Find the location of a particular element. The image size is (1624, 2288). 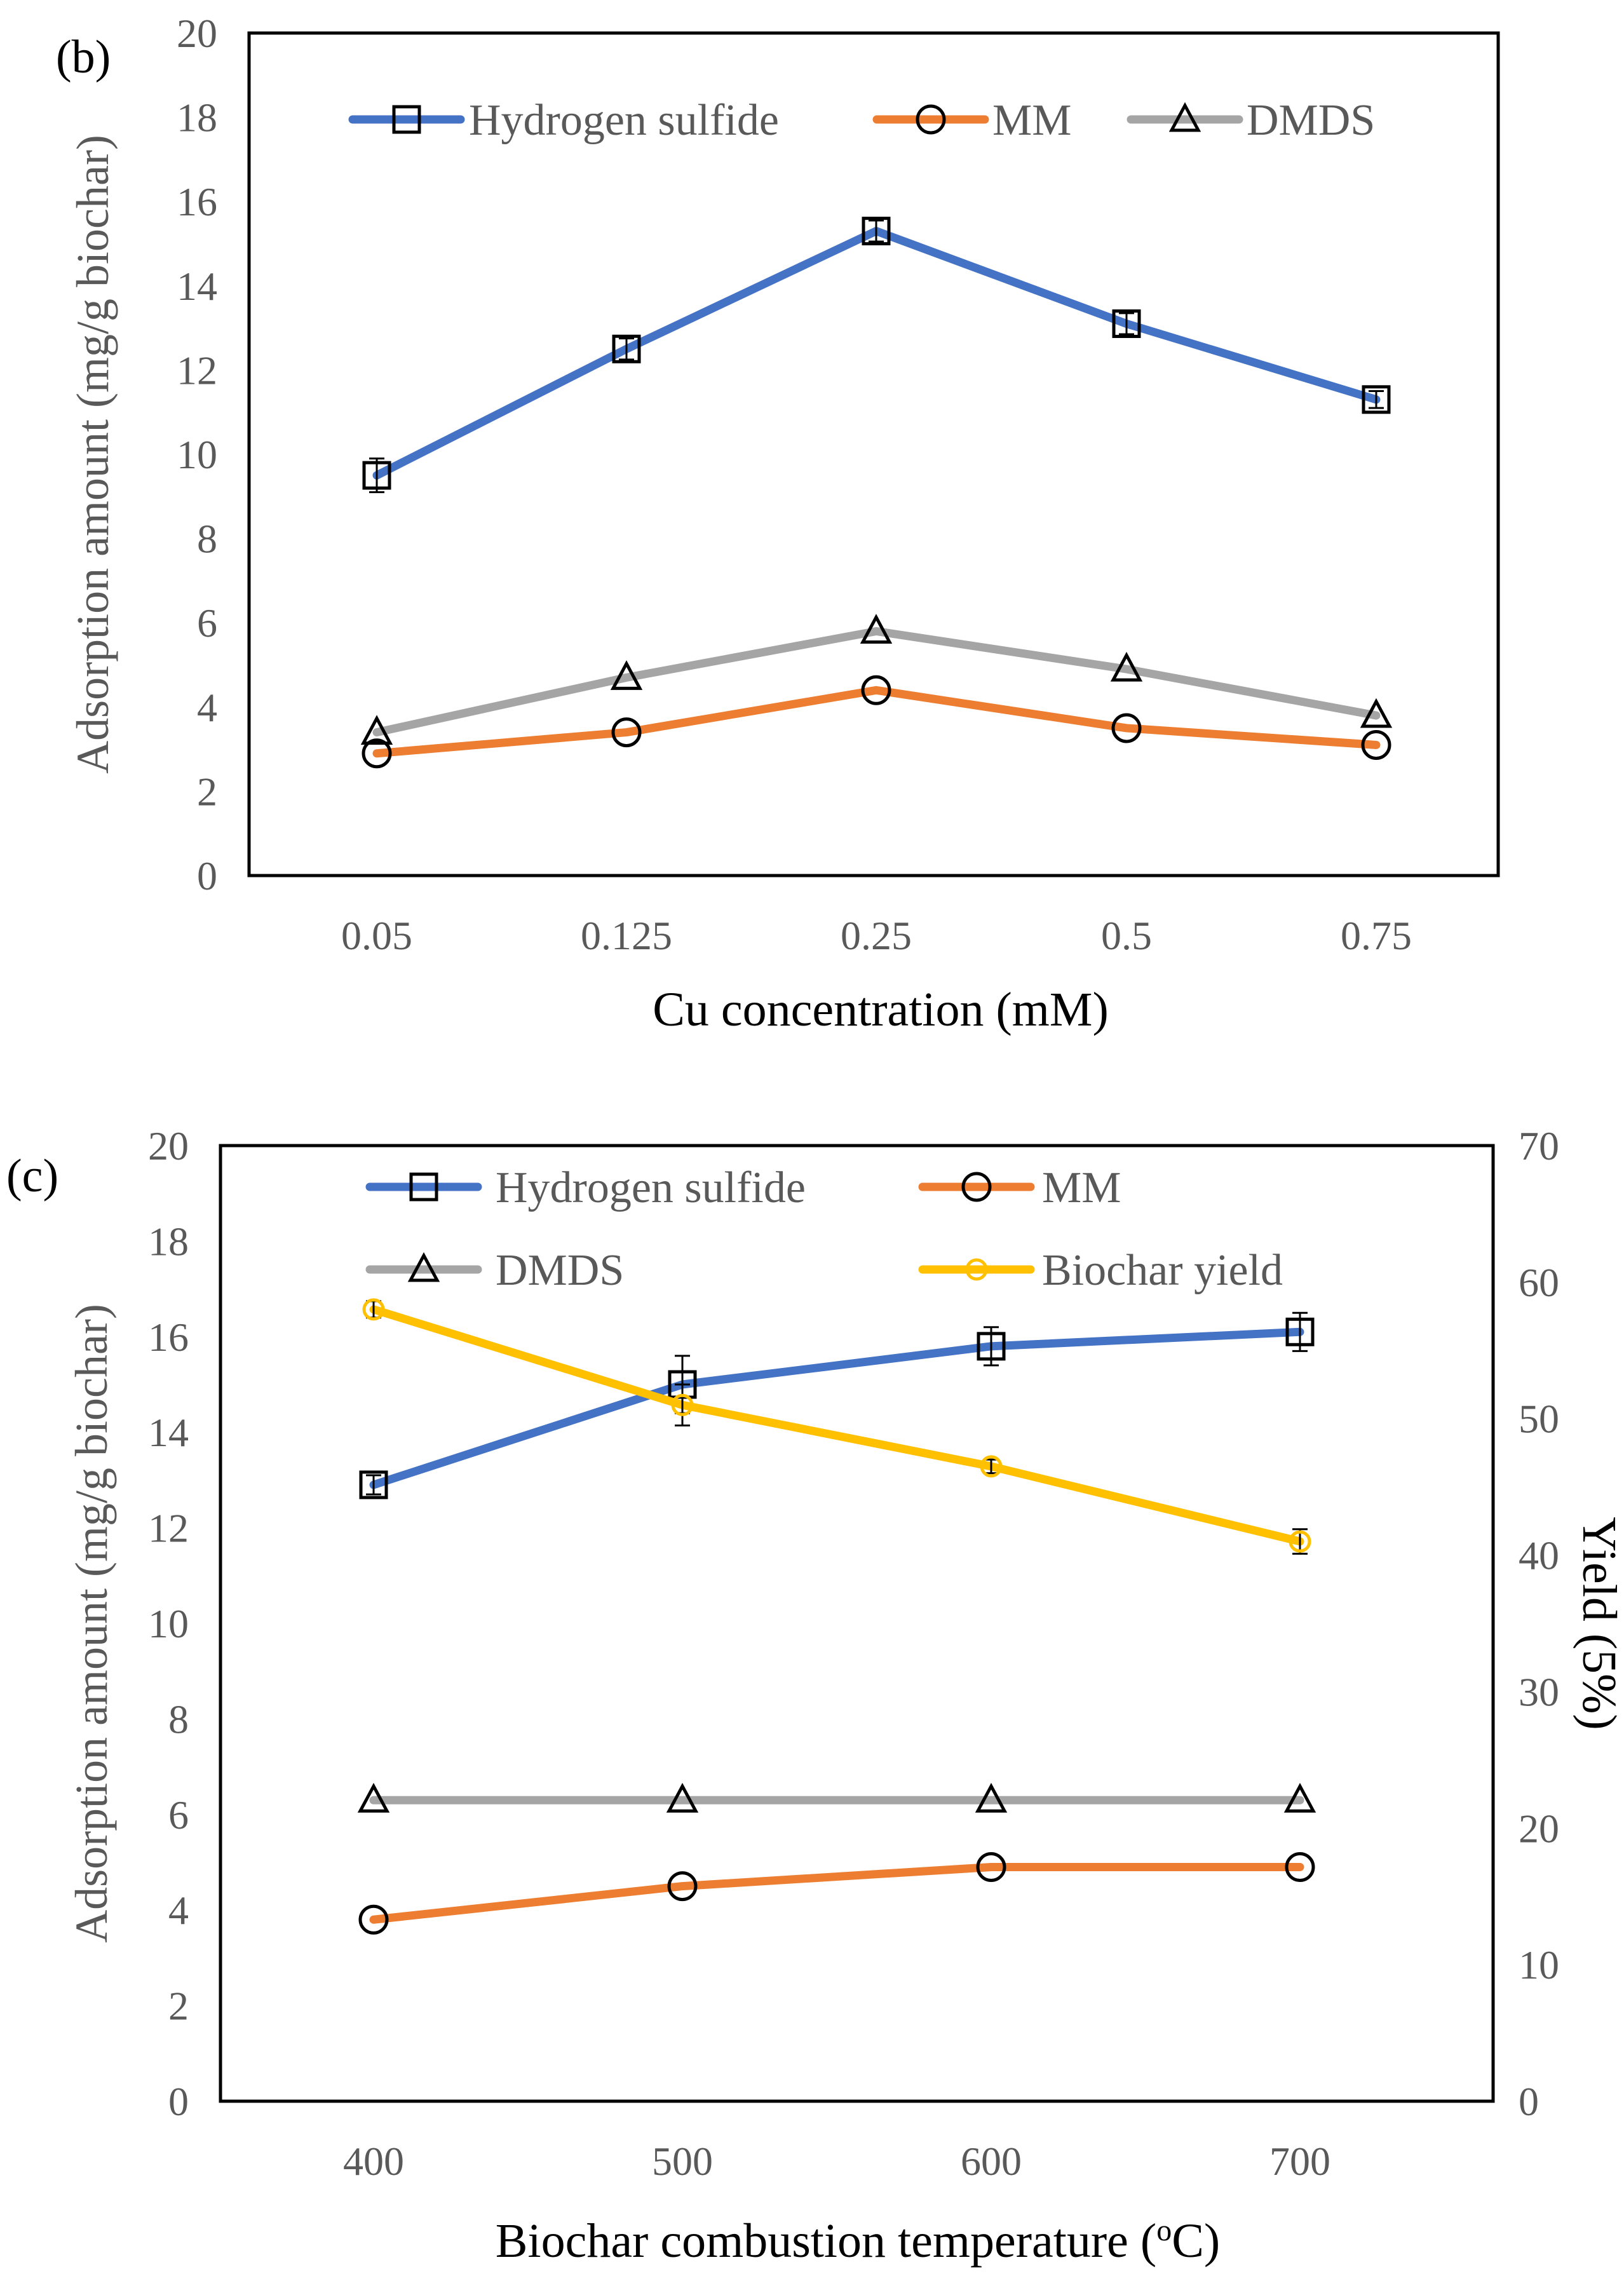

y-tick-label: 8 is located at coordinates (207, 540).